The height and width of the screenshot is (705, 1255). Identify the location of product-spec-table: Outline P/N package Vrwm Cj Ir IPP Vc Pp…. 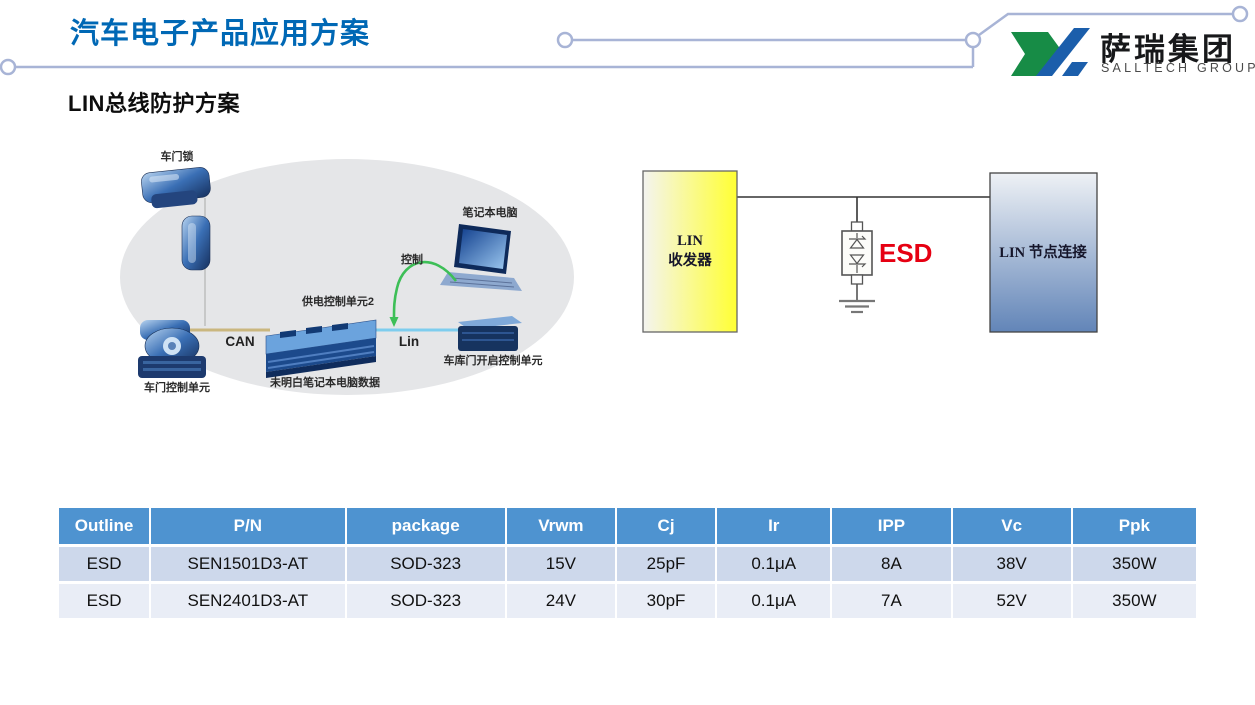
(627, 563).